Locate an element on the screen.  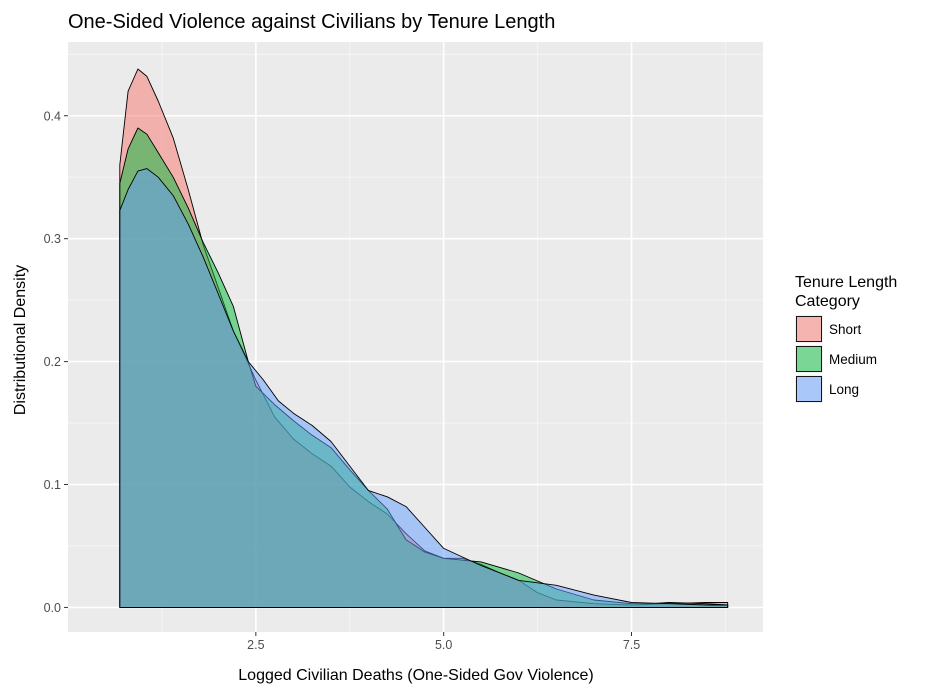
y-tick-label-3: 0.3 is located at coordinates (52, 239).